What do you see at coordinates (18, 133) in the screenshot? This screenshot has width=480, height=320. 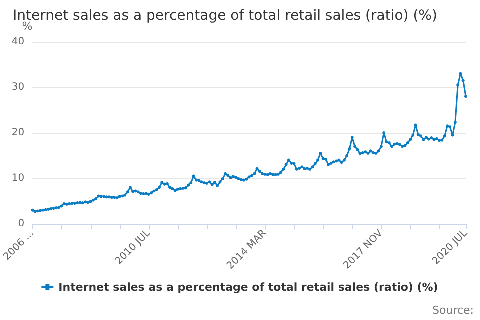 I see `y-tick-label: 20` at bounding box center [18, 133].